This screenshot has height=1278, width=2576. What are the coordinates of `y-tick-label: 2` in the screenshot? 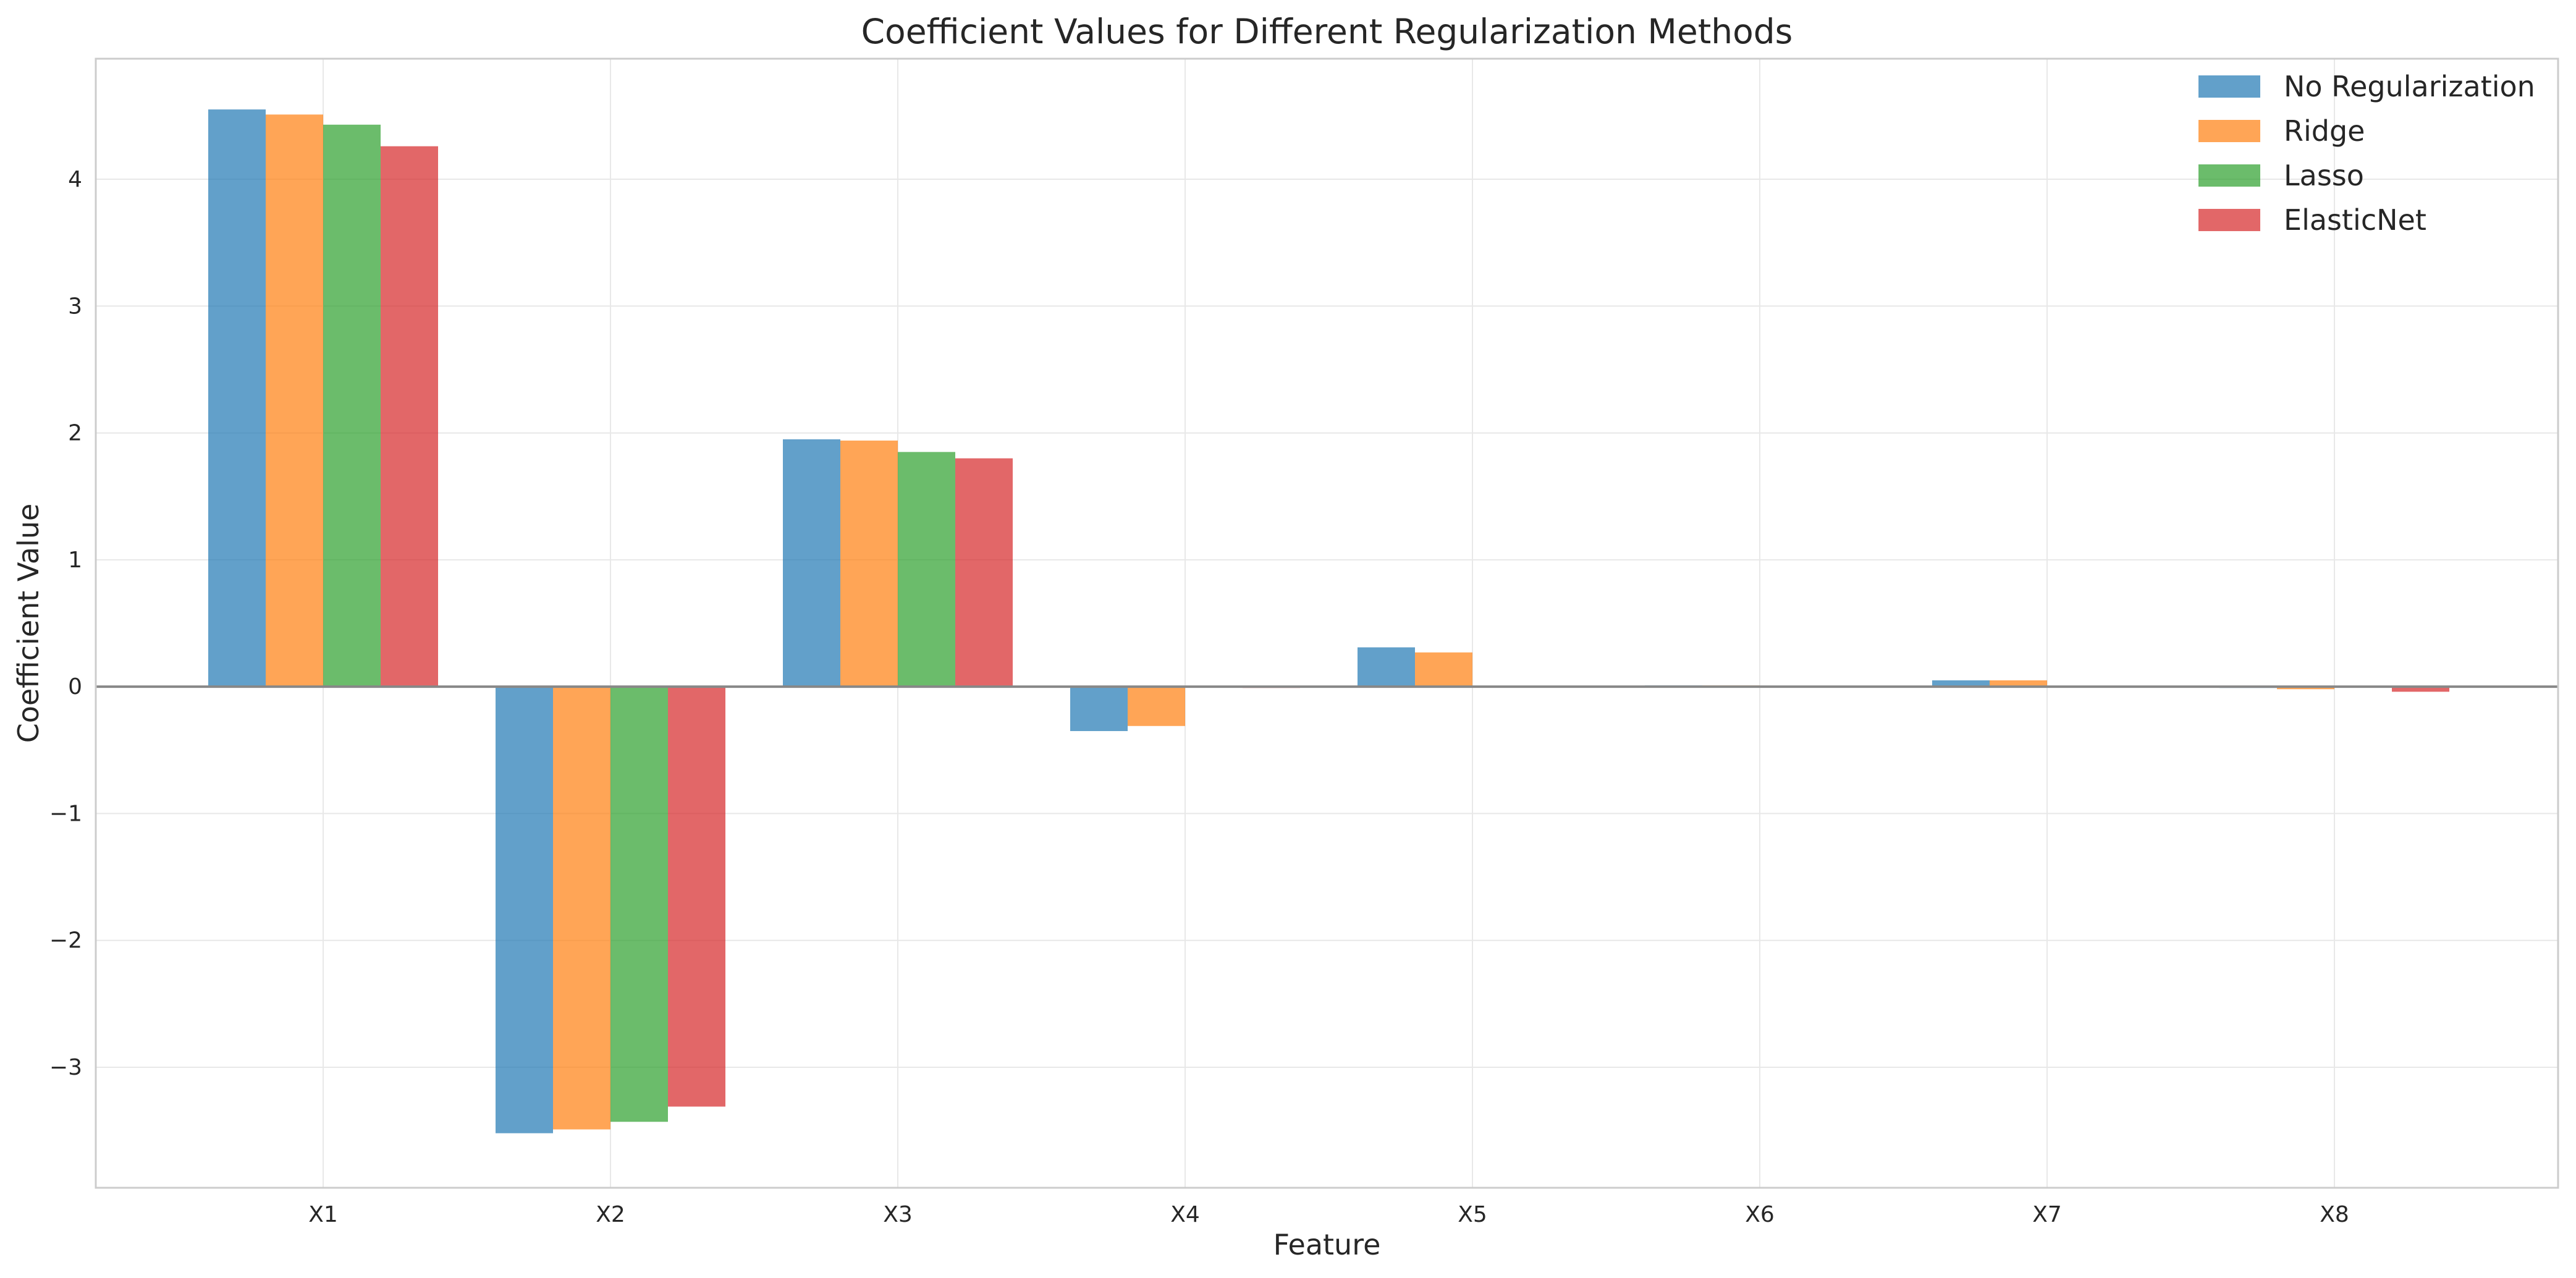 It's located at (75, 433).